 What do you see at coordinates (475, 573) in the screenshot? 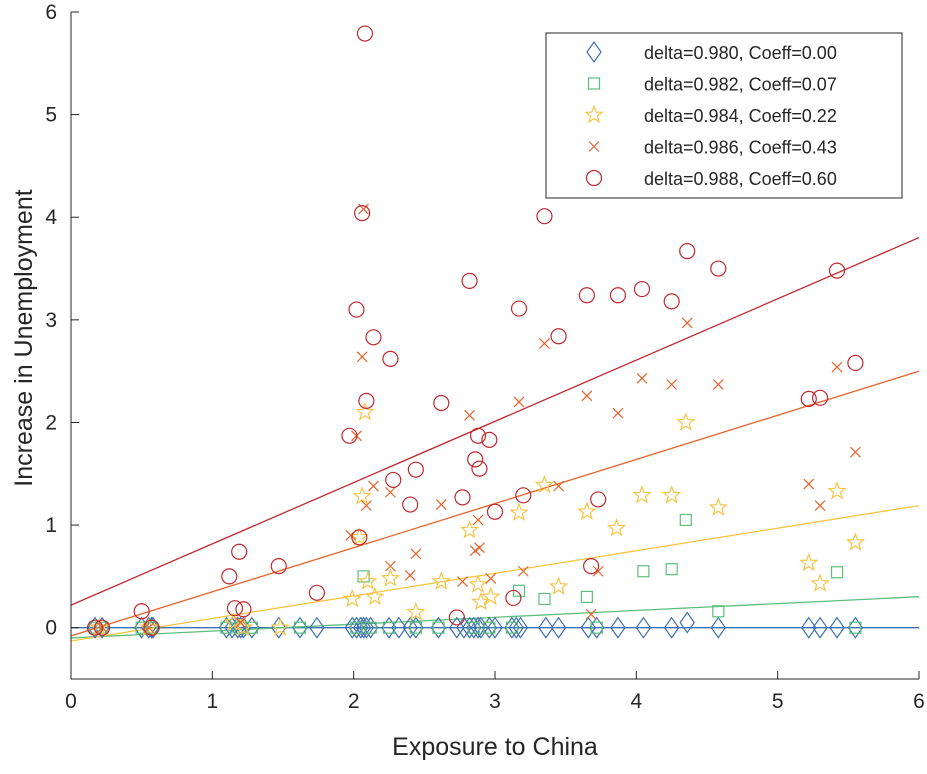
I see `series-2-points` at bounding box center [475, 573].